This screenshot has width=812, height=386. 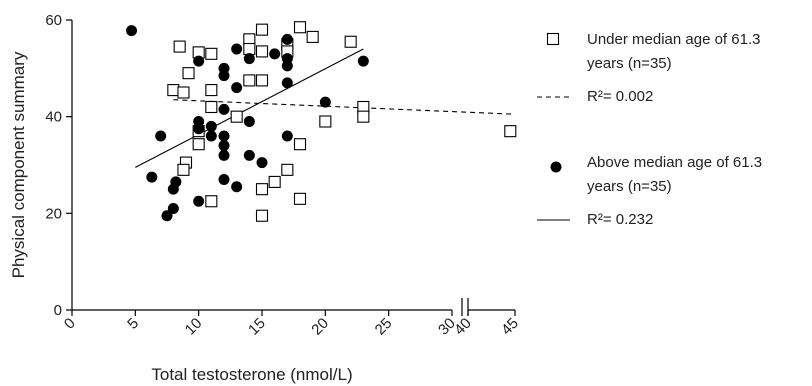 I want to click on x-tick-label: 15, so click(x=257, y=327).